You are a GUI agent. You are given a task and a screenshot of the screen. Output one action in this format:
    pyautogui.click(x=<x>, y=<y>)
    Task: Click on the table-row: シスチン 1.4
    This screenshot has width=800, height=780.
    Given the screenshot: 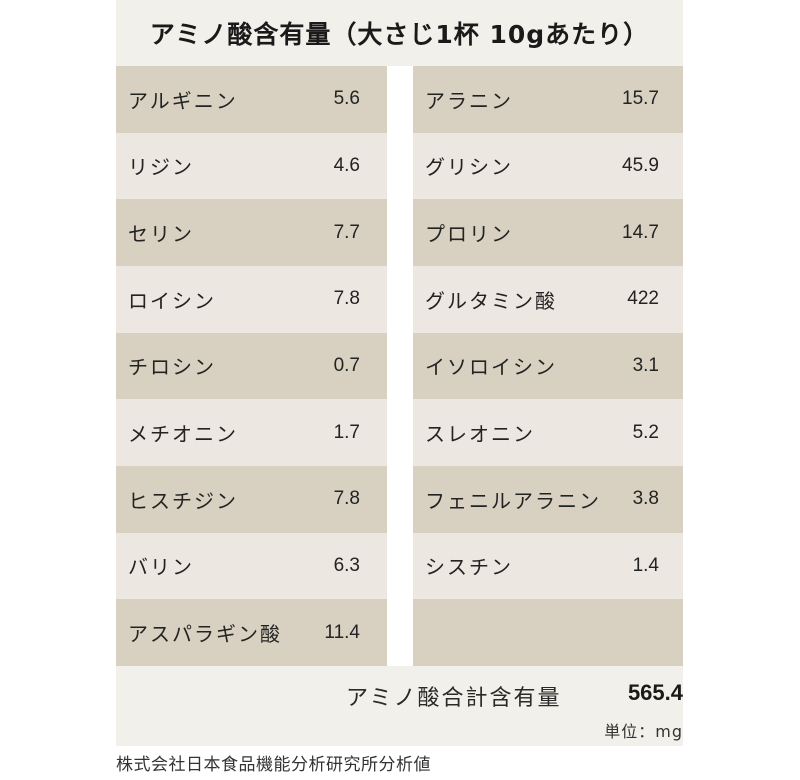 What is the action you would take?
    pyautogui.click(x=548, y=566)
    